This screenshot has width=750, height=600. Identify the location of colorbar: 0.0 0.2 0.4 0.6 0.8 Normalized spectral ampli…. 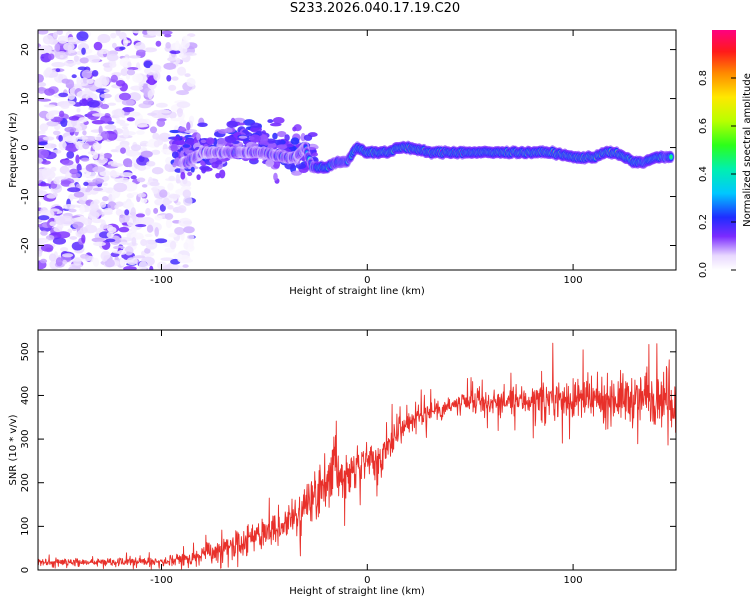
(724, 154).